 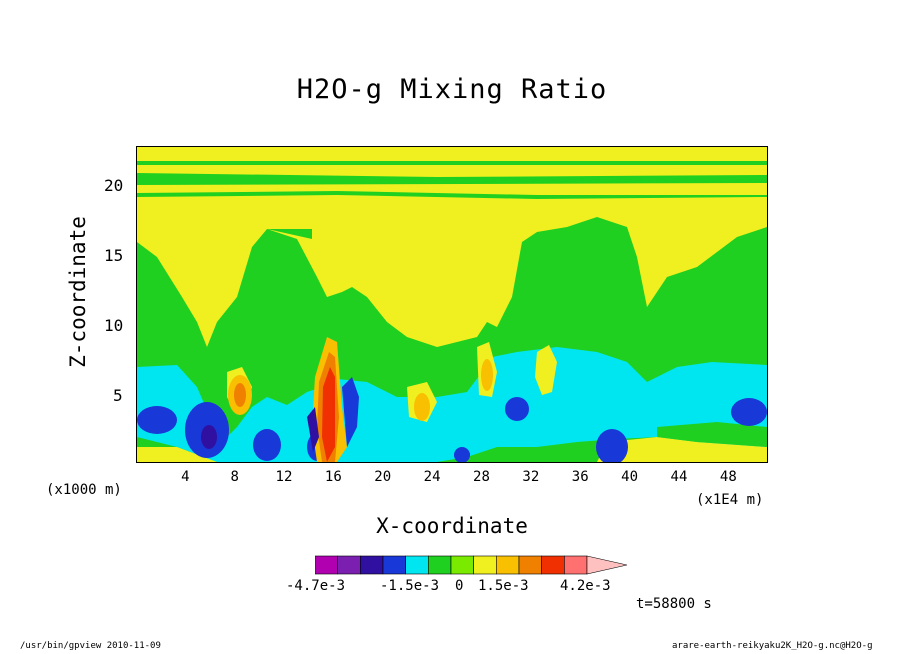 What do you see at coordinates (118, 395) in the screenshot?
I see `y-tick-label: 5` at bounding box center [118, 395].